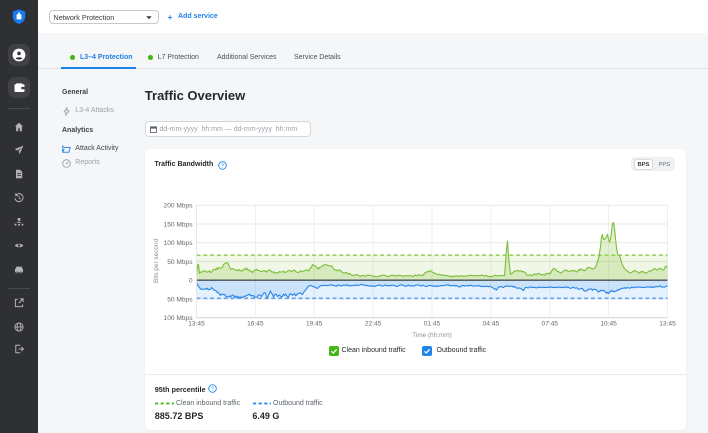 The width and height of the screenshot is (708, 433). Describe the element at coordinates (156, 261) in the screenshot. I see `svg-text: Bits per second` at that location.